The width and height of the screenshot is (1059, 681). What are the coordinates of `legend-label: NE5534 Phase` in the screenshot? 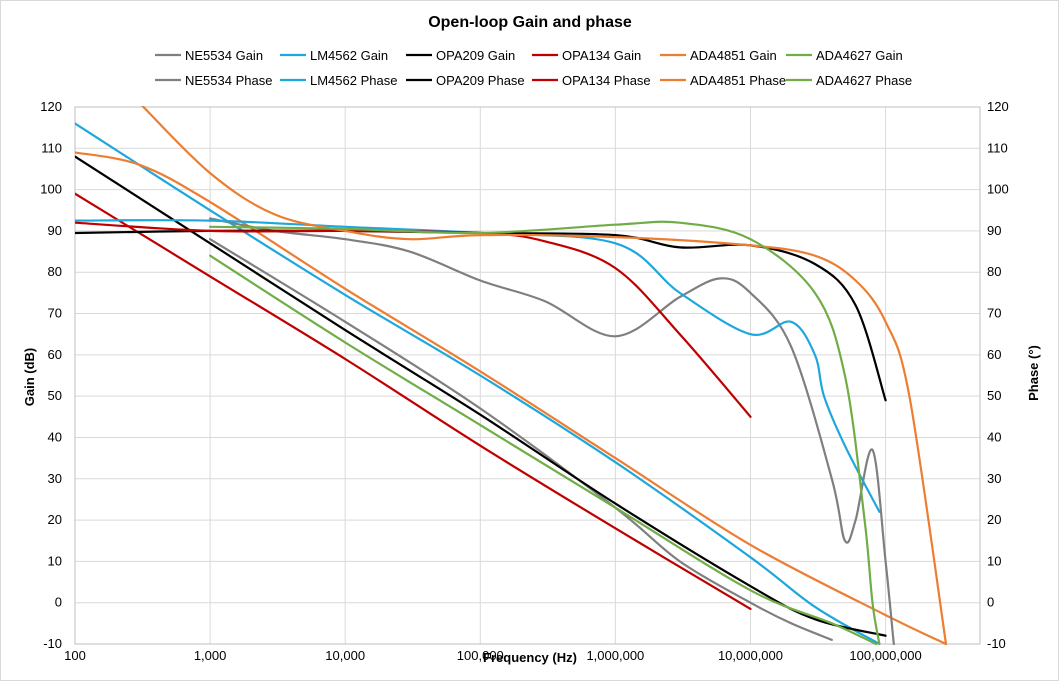 It's located at (228, 80).